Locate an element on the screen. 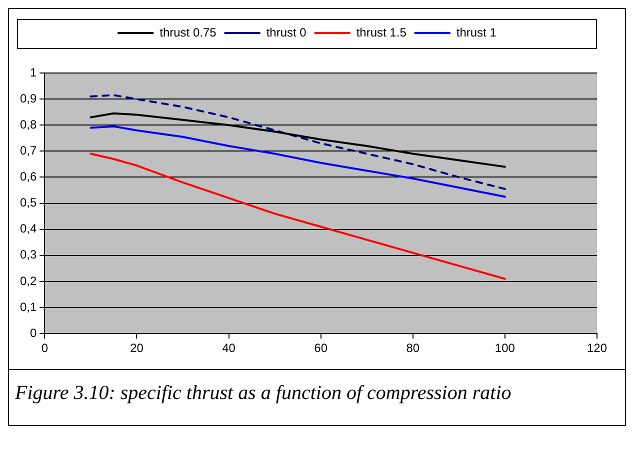 The height and width of the screenshot is (468, 634). x-tick-label: 0 is located at coordinates (44, 348).